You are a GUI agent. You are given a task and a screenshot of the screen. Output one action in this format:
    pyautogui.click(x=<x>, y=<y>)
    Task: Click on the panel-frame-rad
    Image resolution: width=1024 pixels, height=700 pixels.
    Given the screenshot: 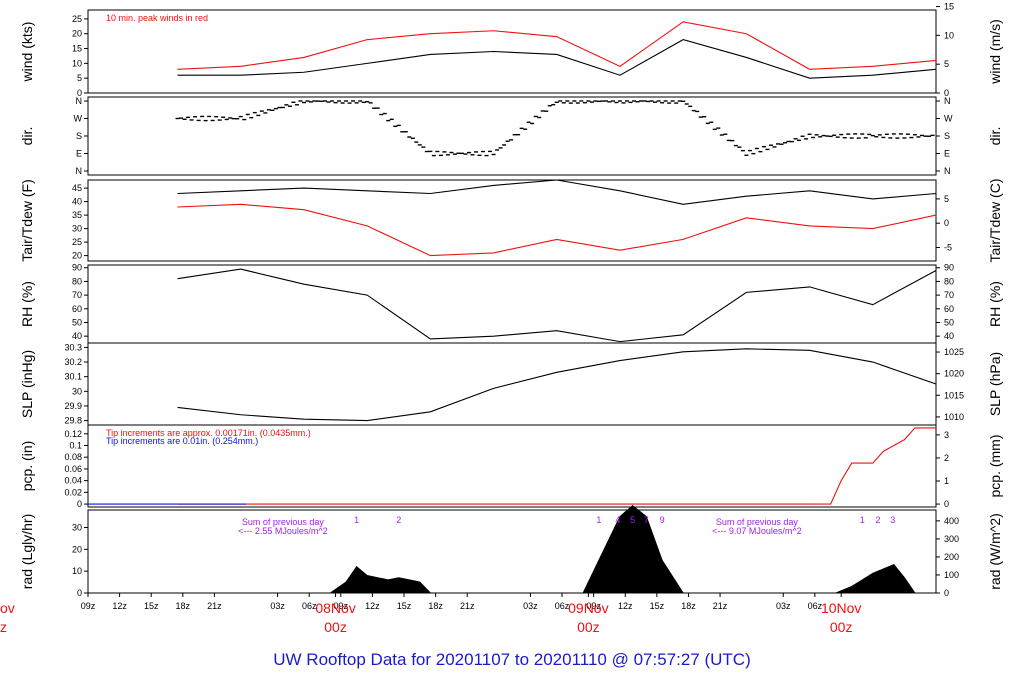 What is the action you would take?
    pyautogui.click(x=512, y=551)
    